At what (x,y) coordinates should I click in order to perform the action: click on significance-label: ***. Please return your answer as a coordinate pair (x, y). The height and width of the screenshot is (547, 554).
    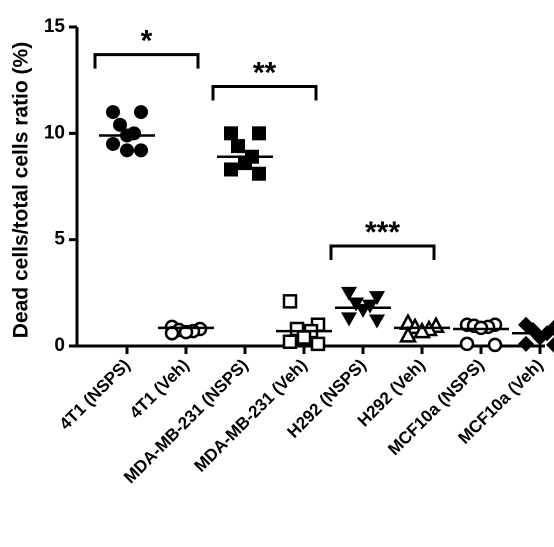
    Looking at the image, I should click on (382, 232).